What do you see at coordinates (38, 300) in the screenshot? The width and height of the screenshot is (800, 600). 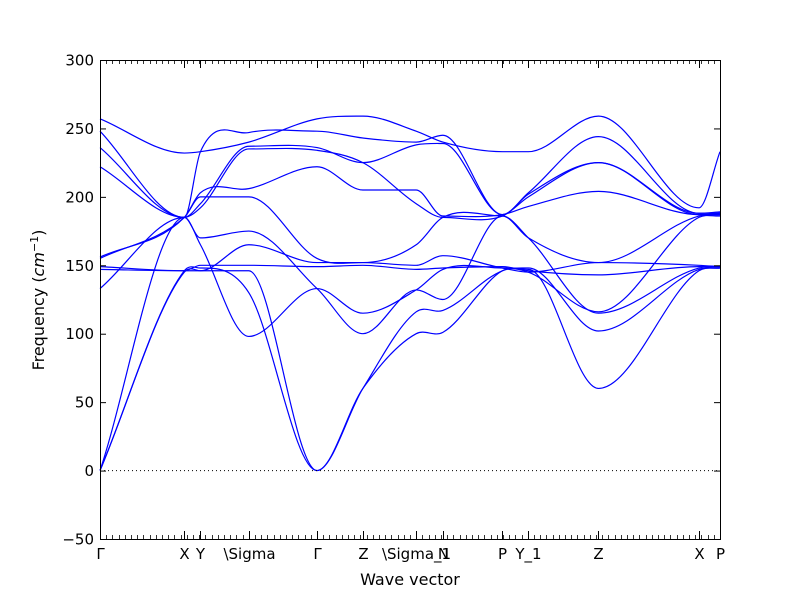 I see `y-axis-label: Frequency (cm−1)` at bounding box center [38, 300].